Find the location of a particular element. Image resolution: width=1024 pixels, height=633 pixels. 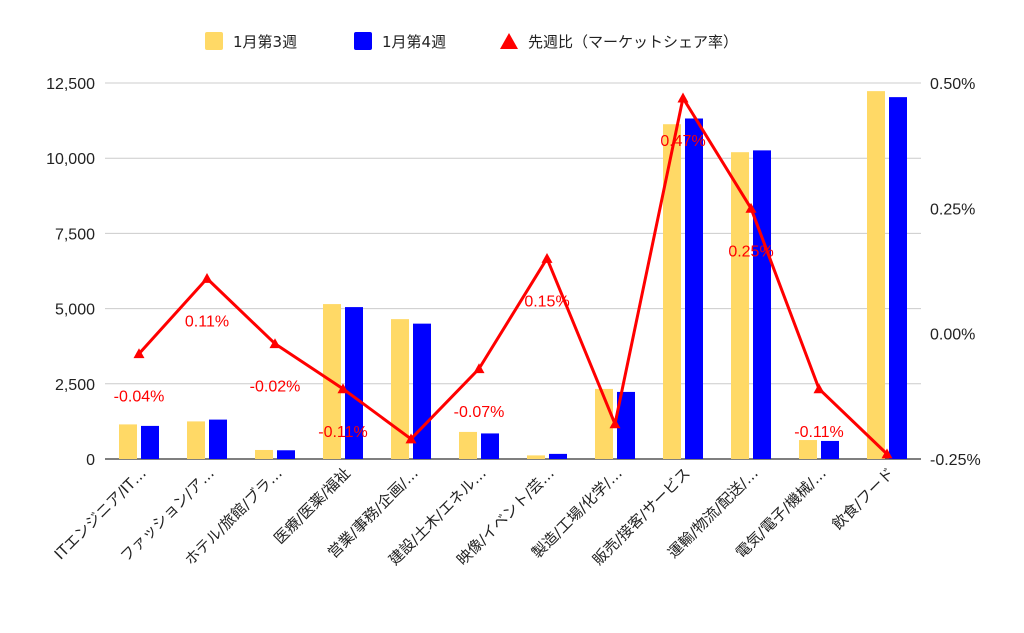

left-tick-label: 2,500 is located at coordinates (75, 385).